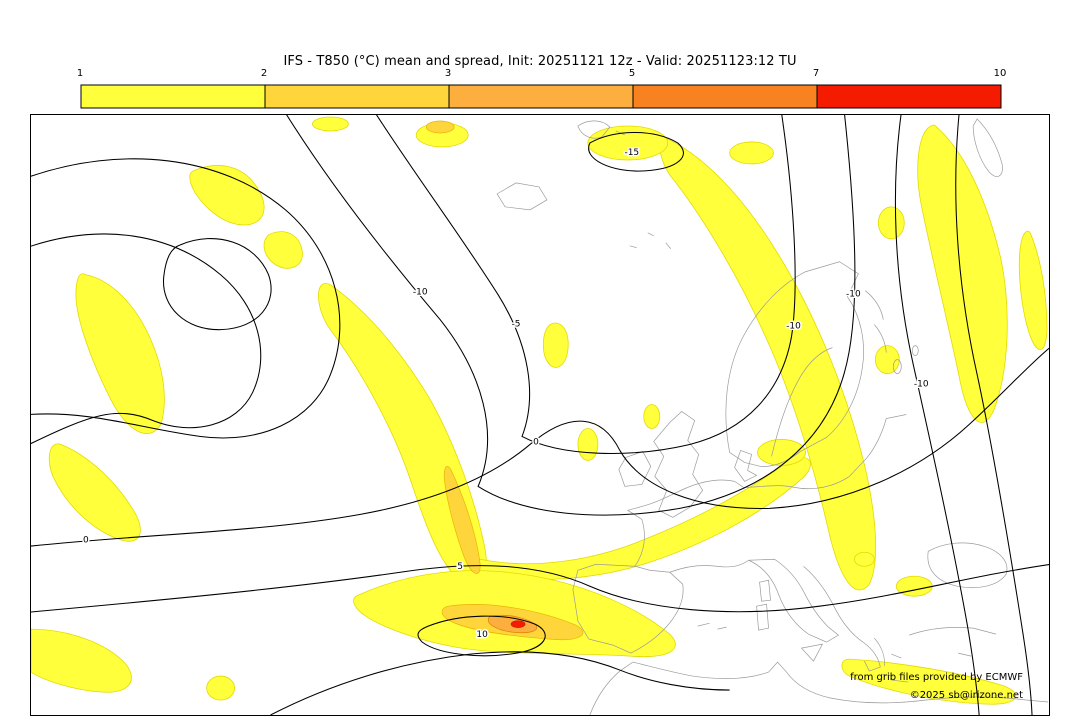 The image size is (1080, 718). Describe the element at coordinates (628, 608) in the screenshot. I see `coastline-iberia` at that location.